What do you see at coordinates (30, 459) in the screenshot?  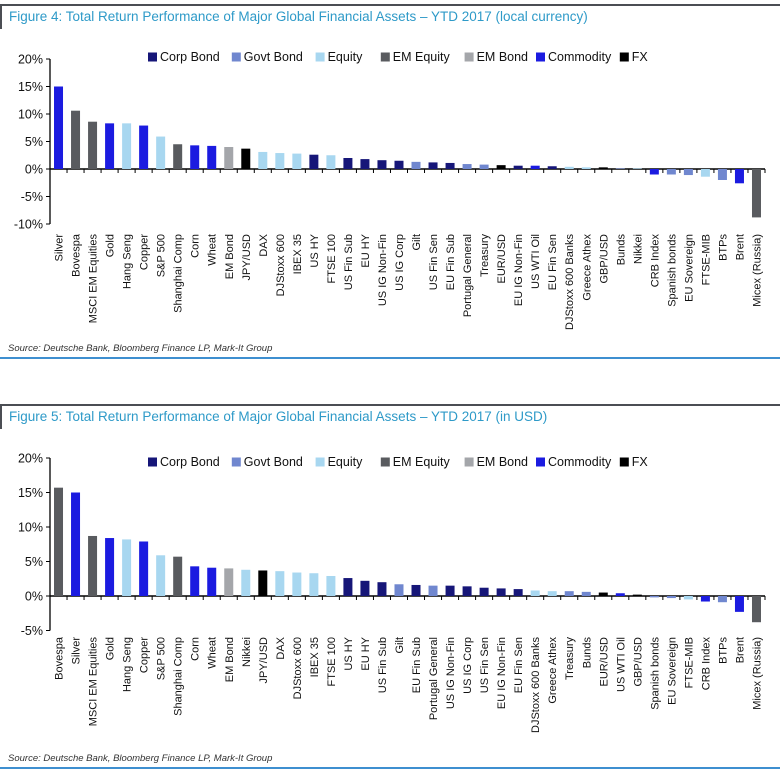 I see `y-tick-label: 20%` at bounding box center [30, 459].